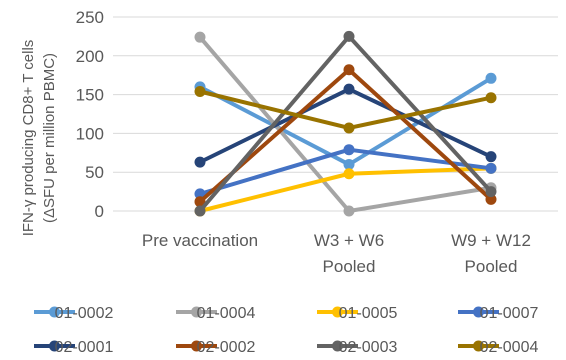 The width and height of the screenshot is (566, 360). I want to click on legend-item: 01-0005, so click(357, 313).